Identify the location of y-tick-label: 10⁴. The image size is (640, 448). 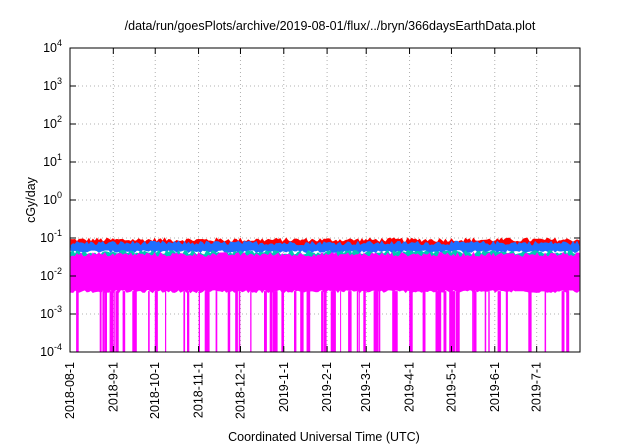
(52, 46).